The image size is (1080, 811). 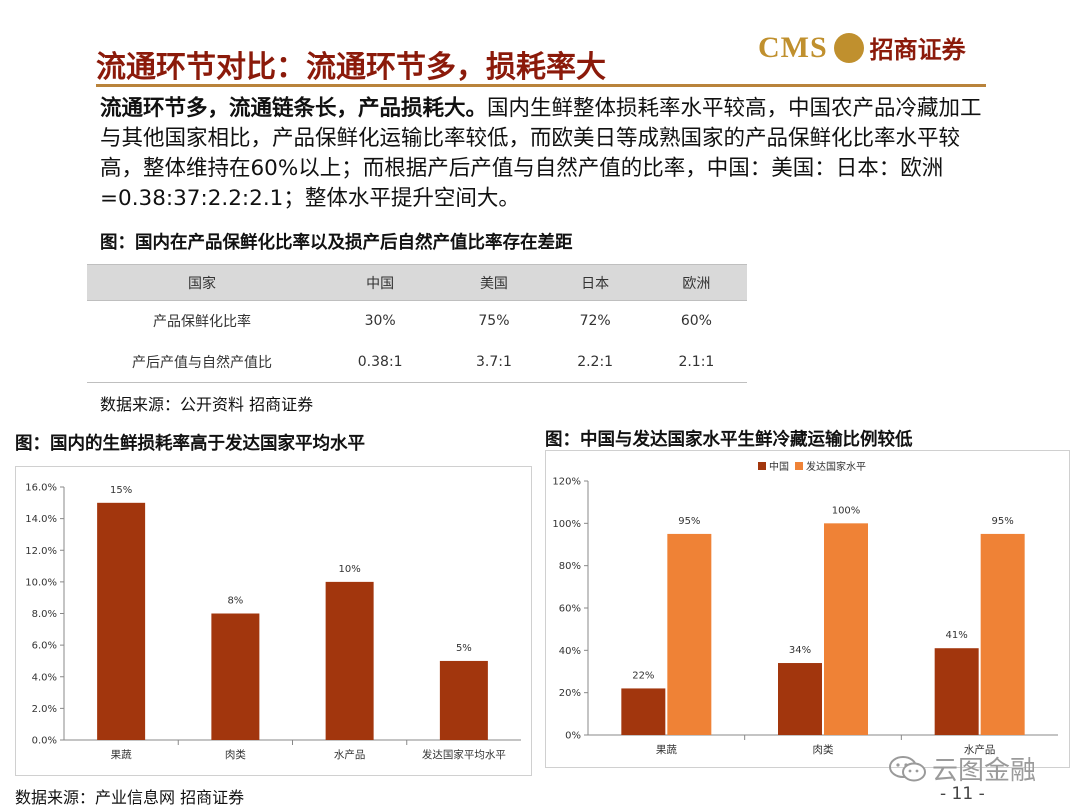 What do you see at coordinates (336, 243) in the screenshot?
I see `table-figure-title: 图：国内在产品保鲜化比率以及损产后自然产值比率存在差距` at bounding box center [336, 243].